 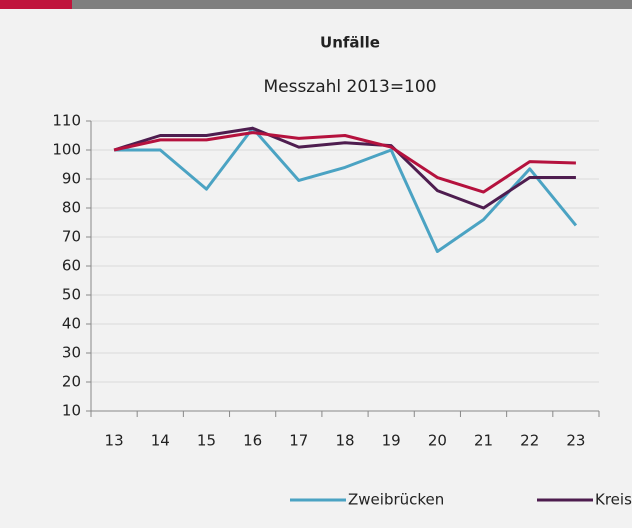 I want to click on chart-subtitle: Messzahl 2013=100, so click(x=349, y=87).